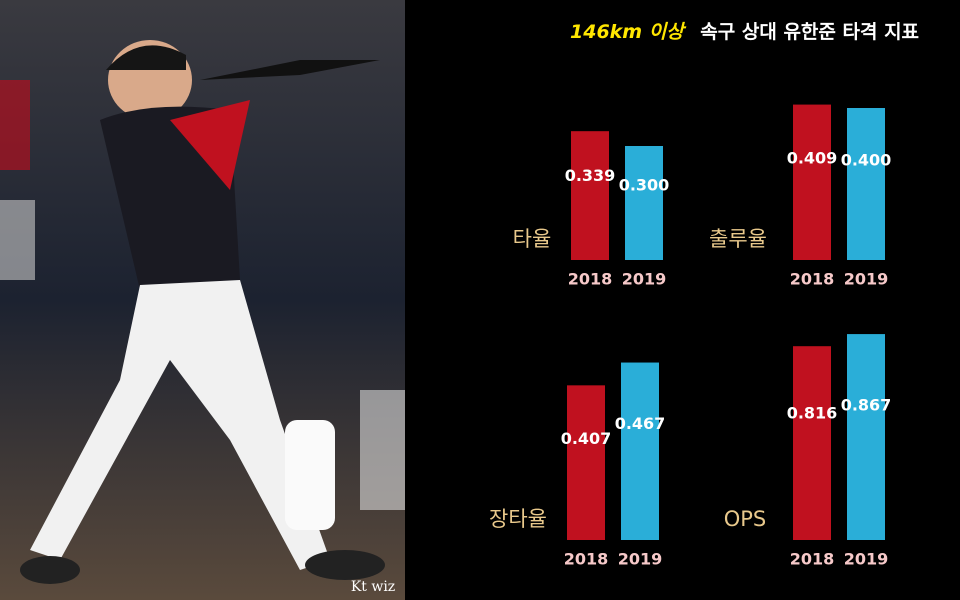 The height and width of the screenshot is (600, 960). What do you see at coordinates (745, 519) in the screenshot?
I see `panel-label: OPS` at bounding box center [745, 519].